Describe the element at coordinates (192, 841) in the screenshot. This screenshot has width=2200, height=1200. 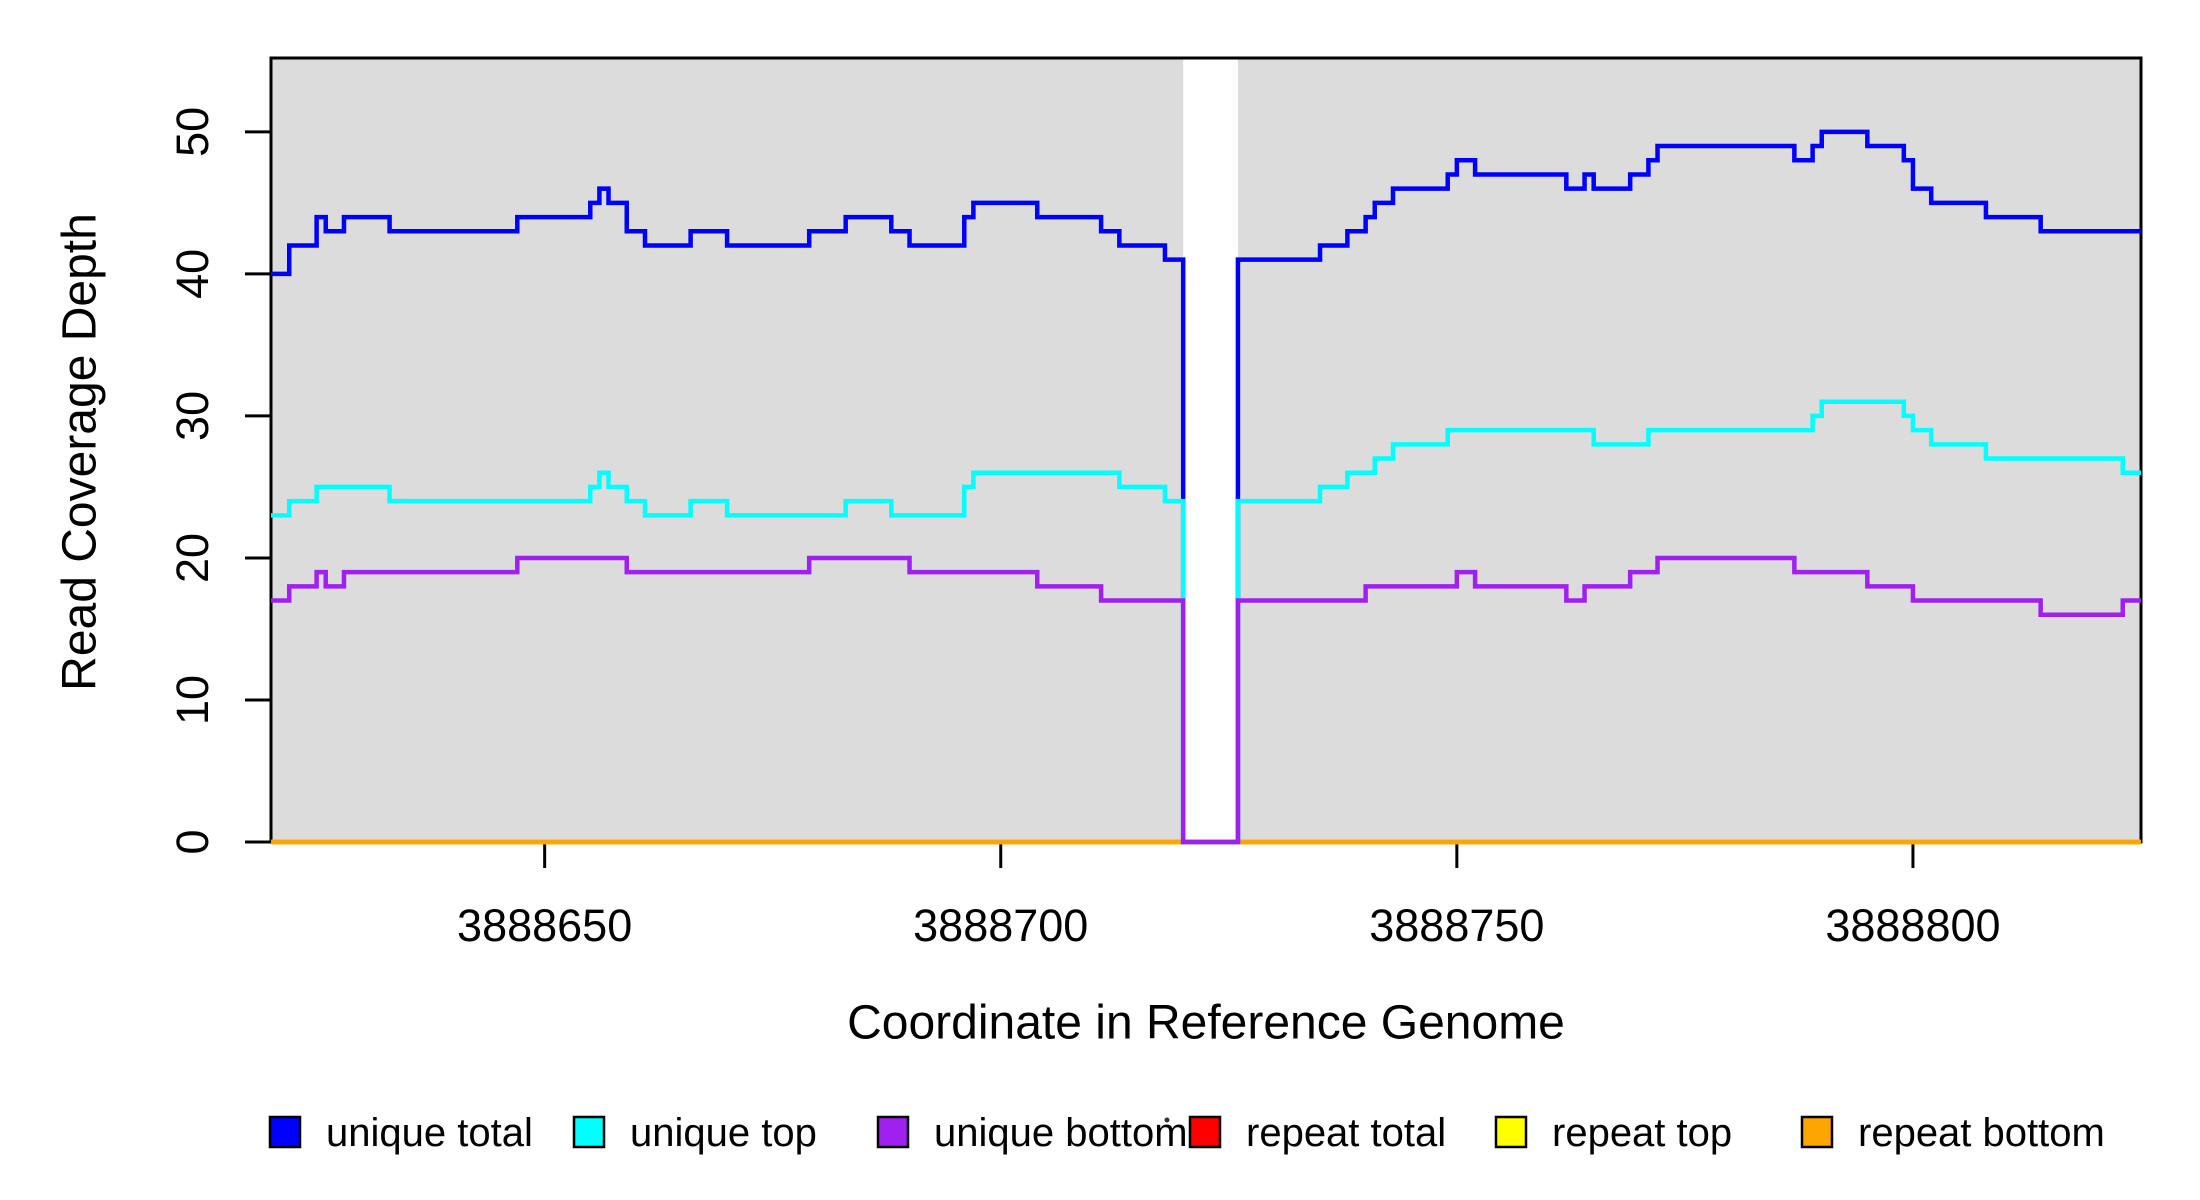
I see `y-tick-label: 0` at that location.